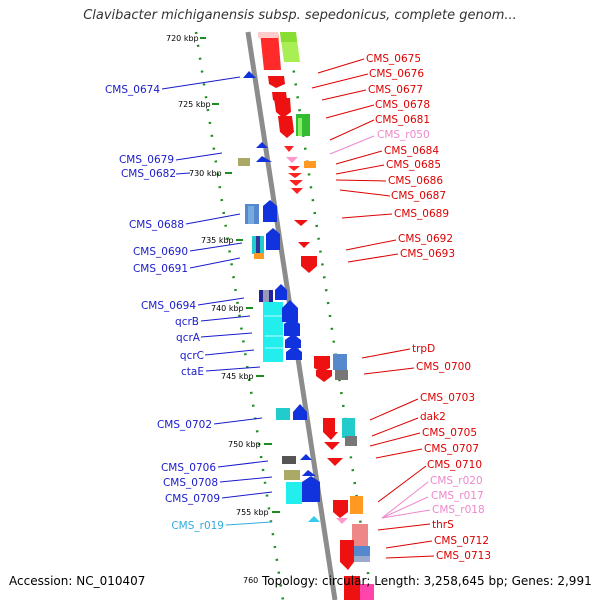  Describe the element at coordinates (148, 174) in the screenshot. I see `gene-label: CMS_0682` at that location.